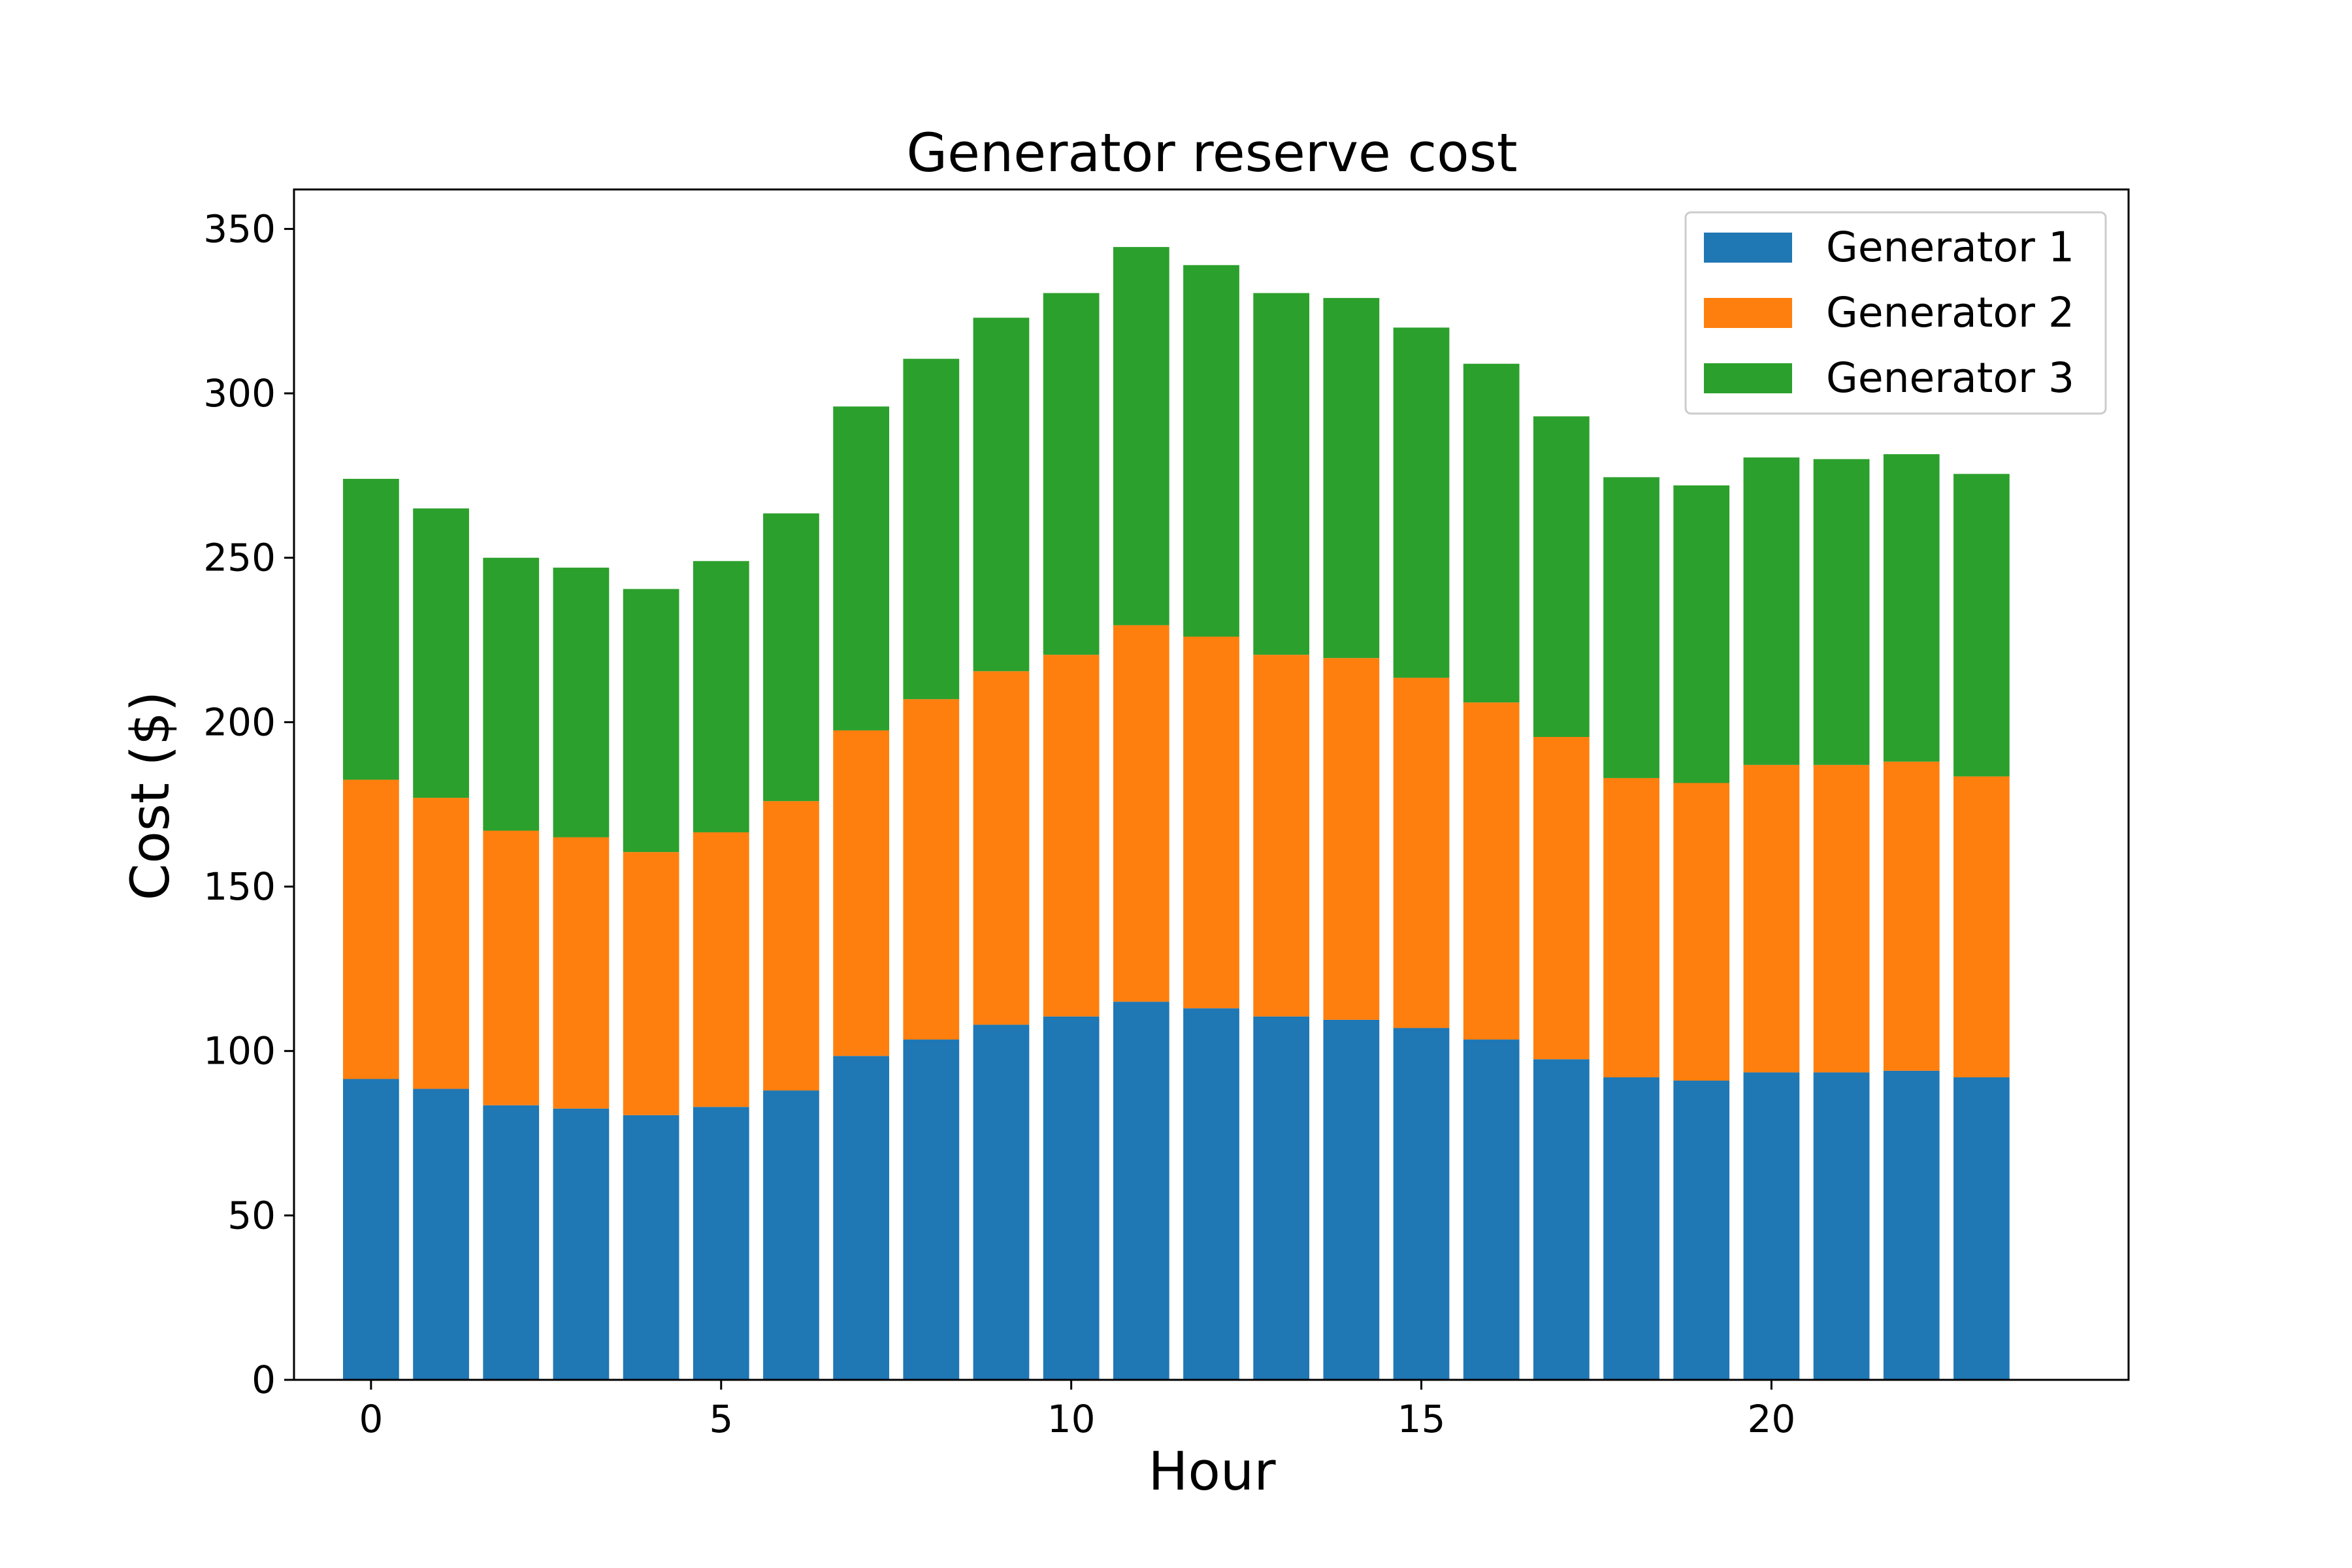  What do you see at coordinates (721, 1419) in the screenshot?
I see `x-tick-label: 5` at bounding box center [721, 1419].